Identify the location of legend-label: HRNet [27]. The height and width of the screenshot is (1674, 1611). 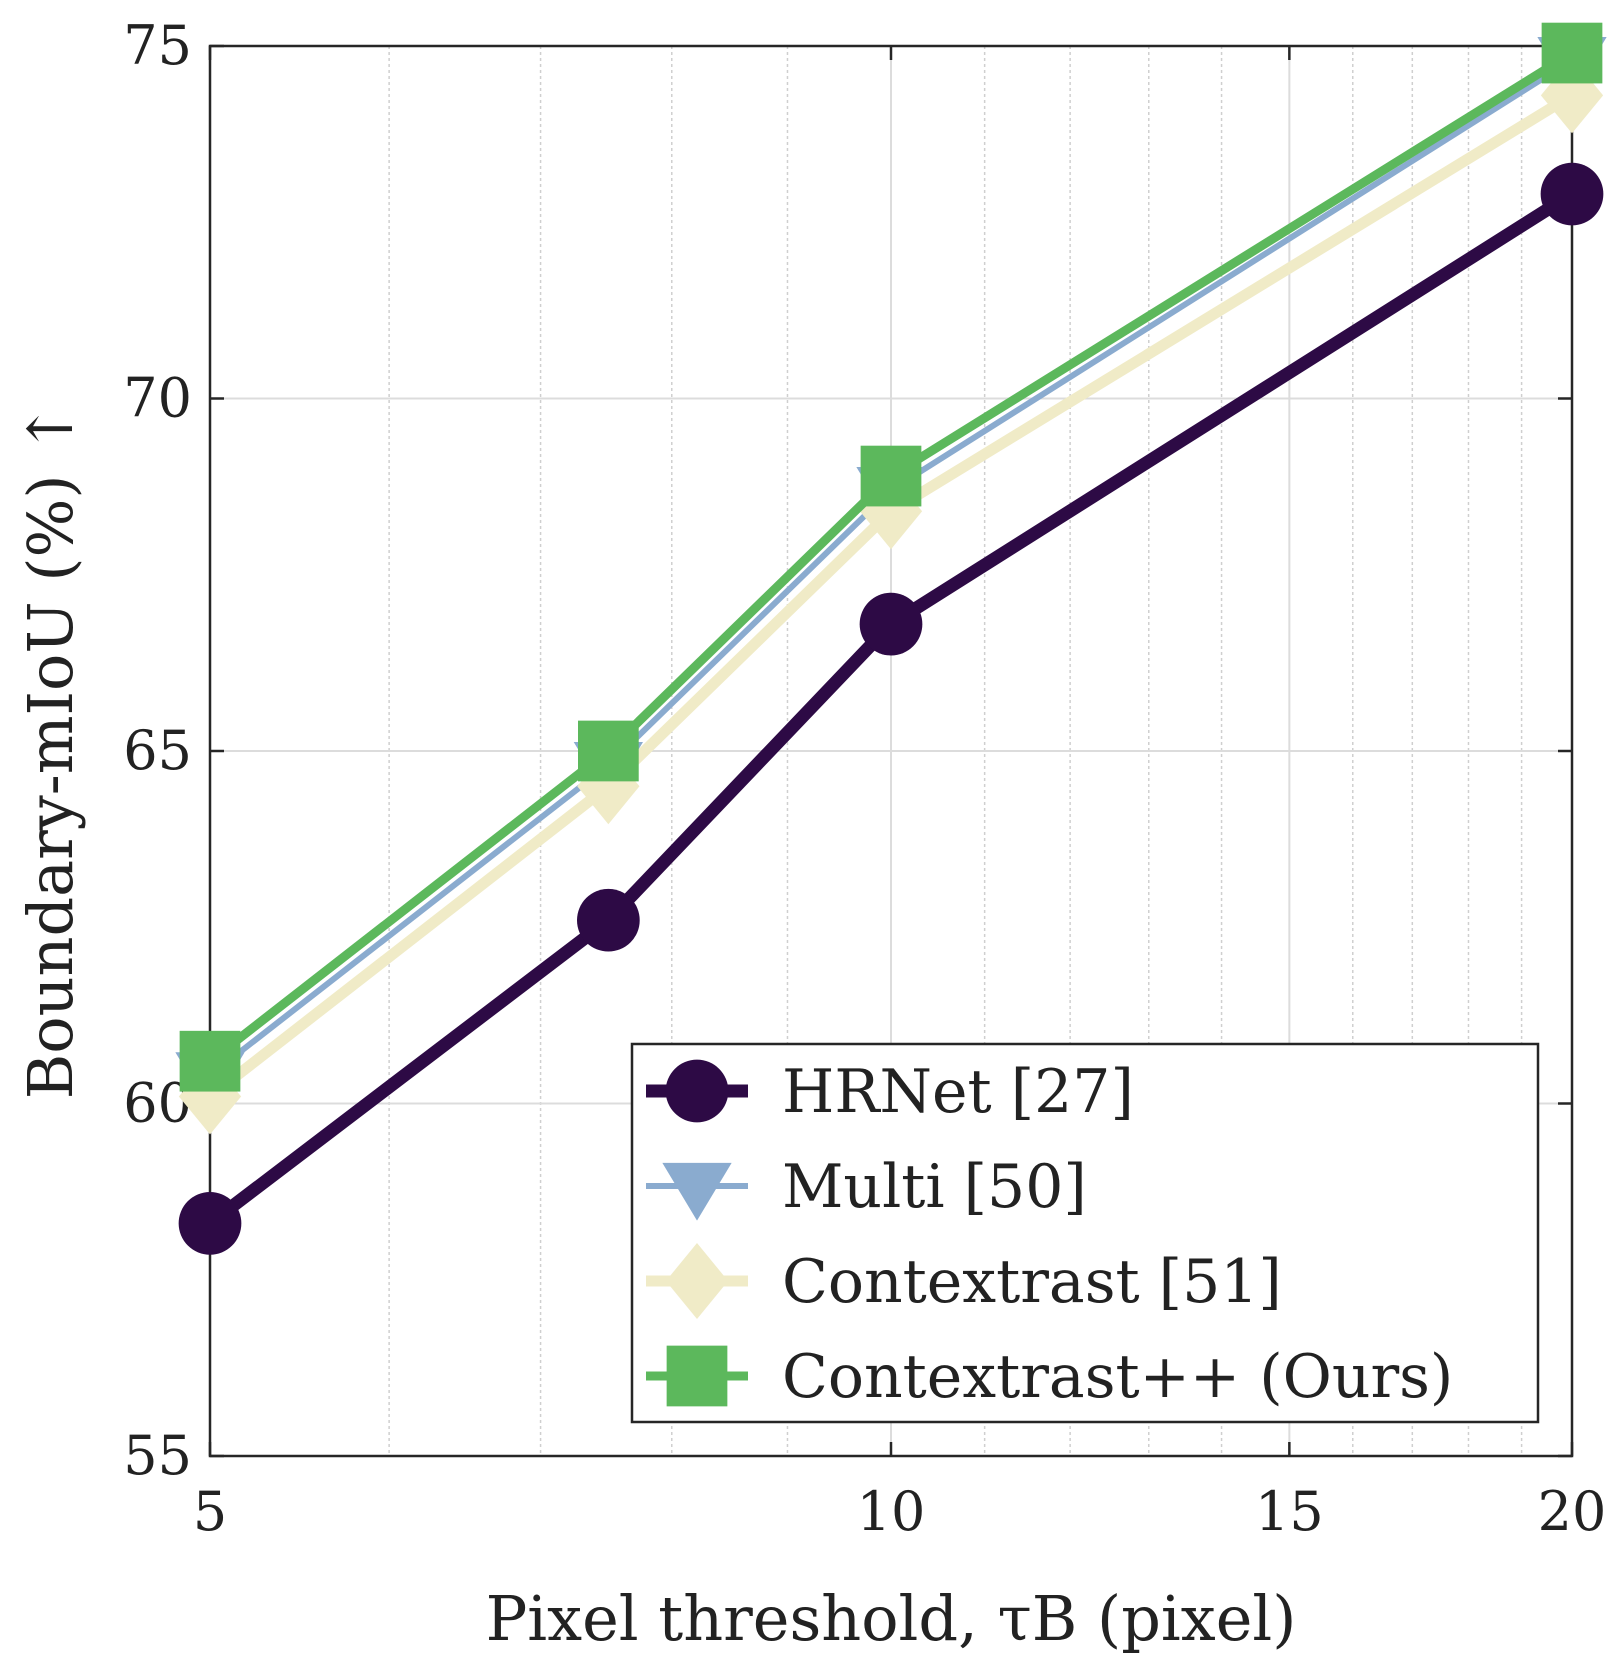
(958, 1092).